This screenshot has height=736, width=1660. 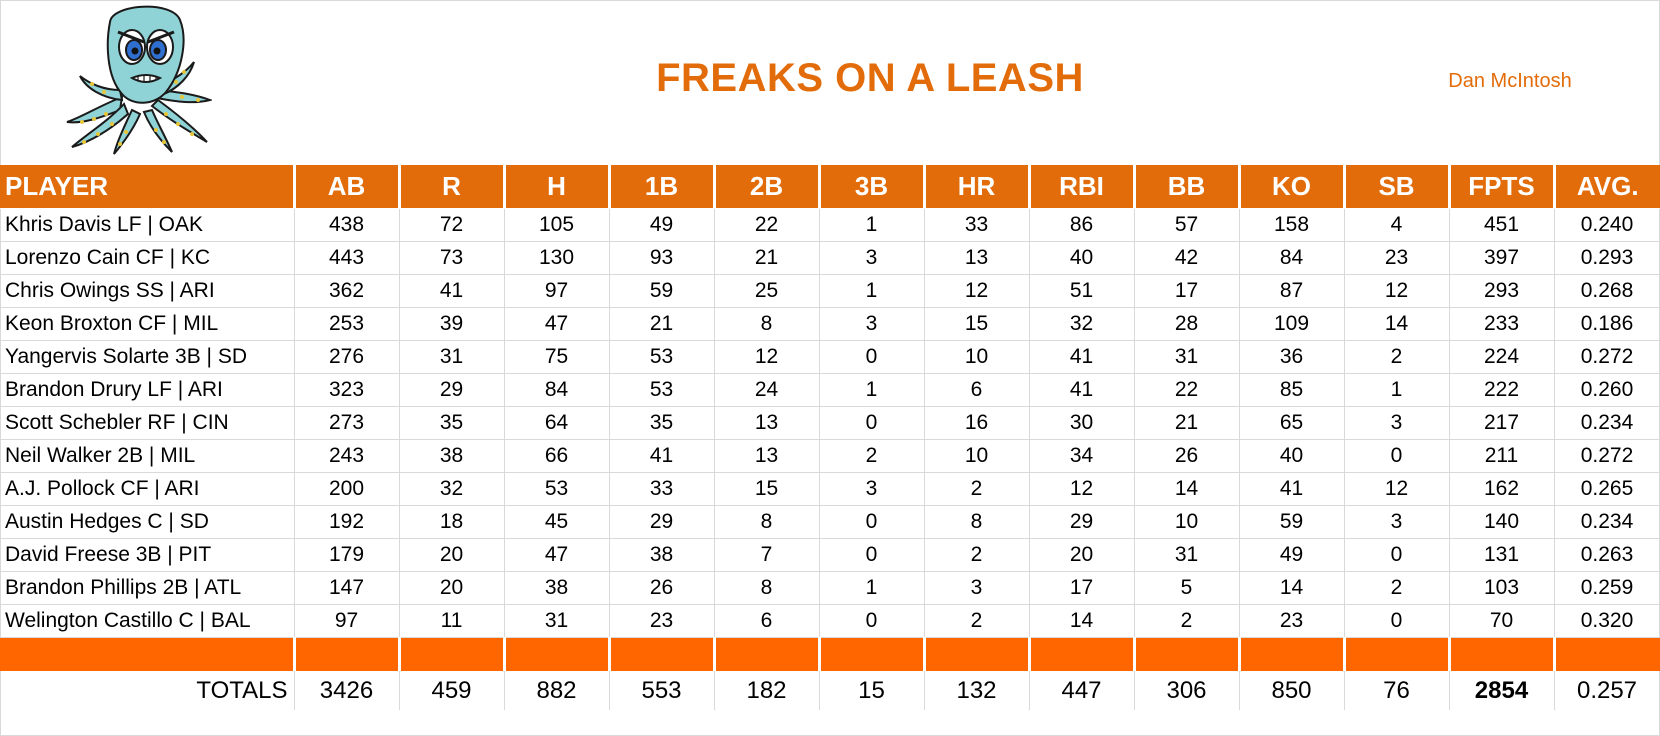 I want to click on stat-cell: 24, so click(x=767, y=390).